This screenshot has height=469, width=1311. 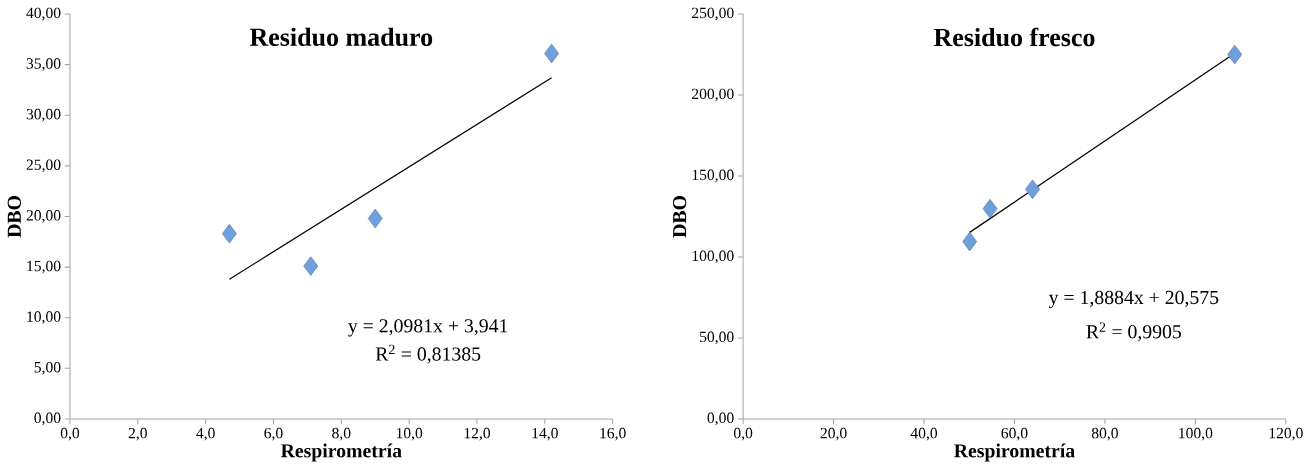 What do you see at coordinates (1014, 37) in the screenshot?
I see `chart-title: Residuo fresco` at bounding box center [1014, 37].